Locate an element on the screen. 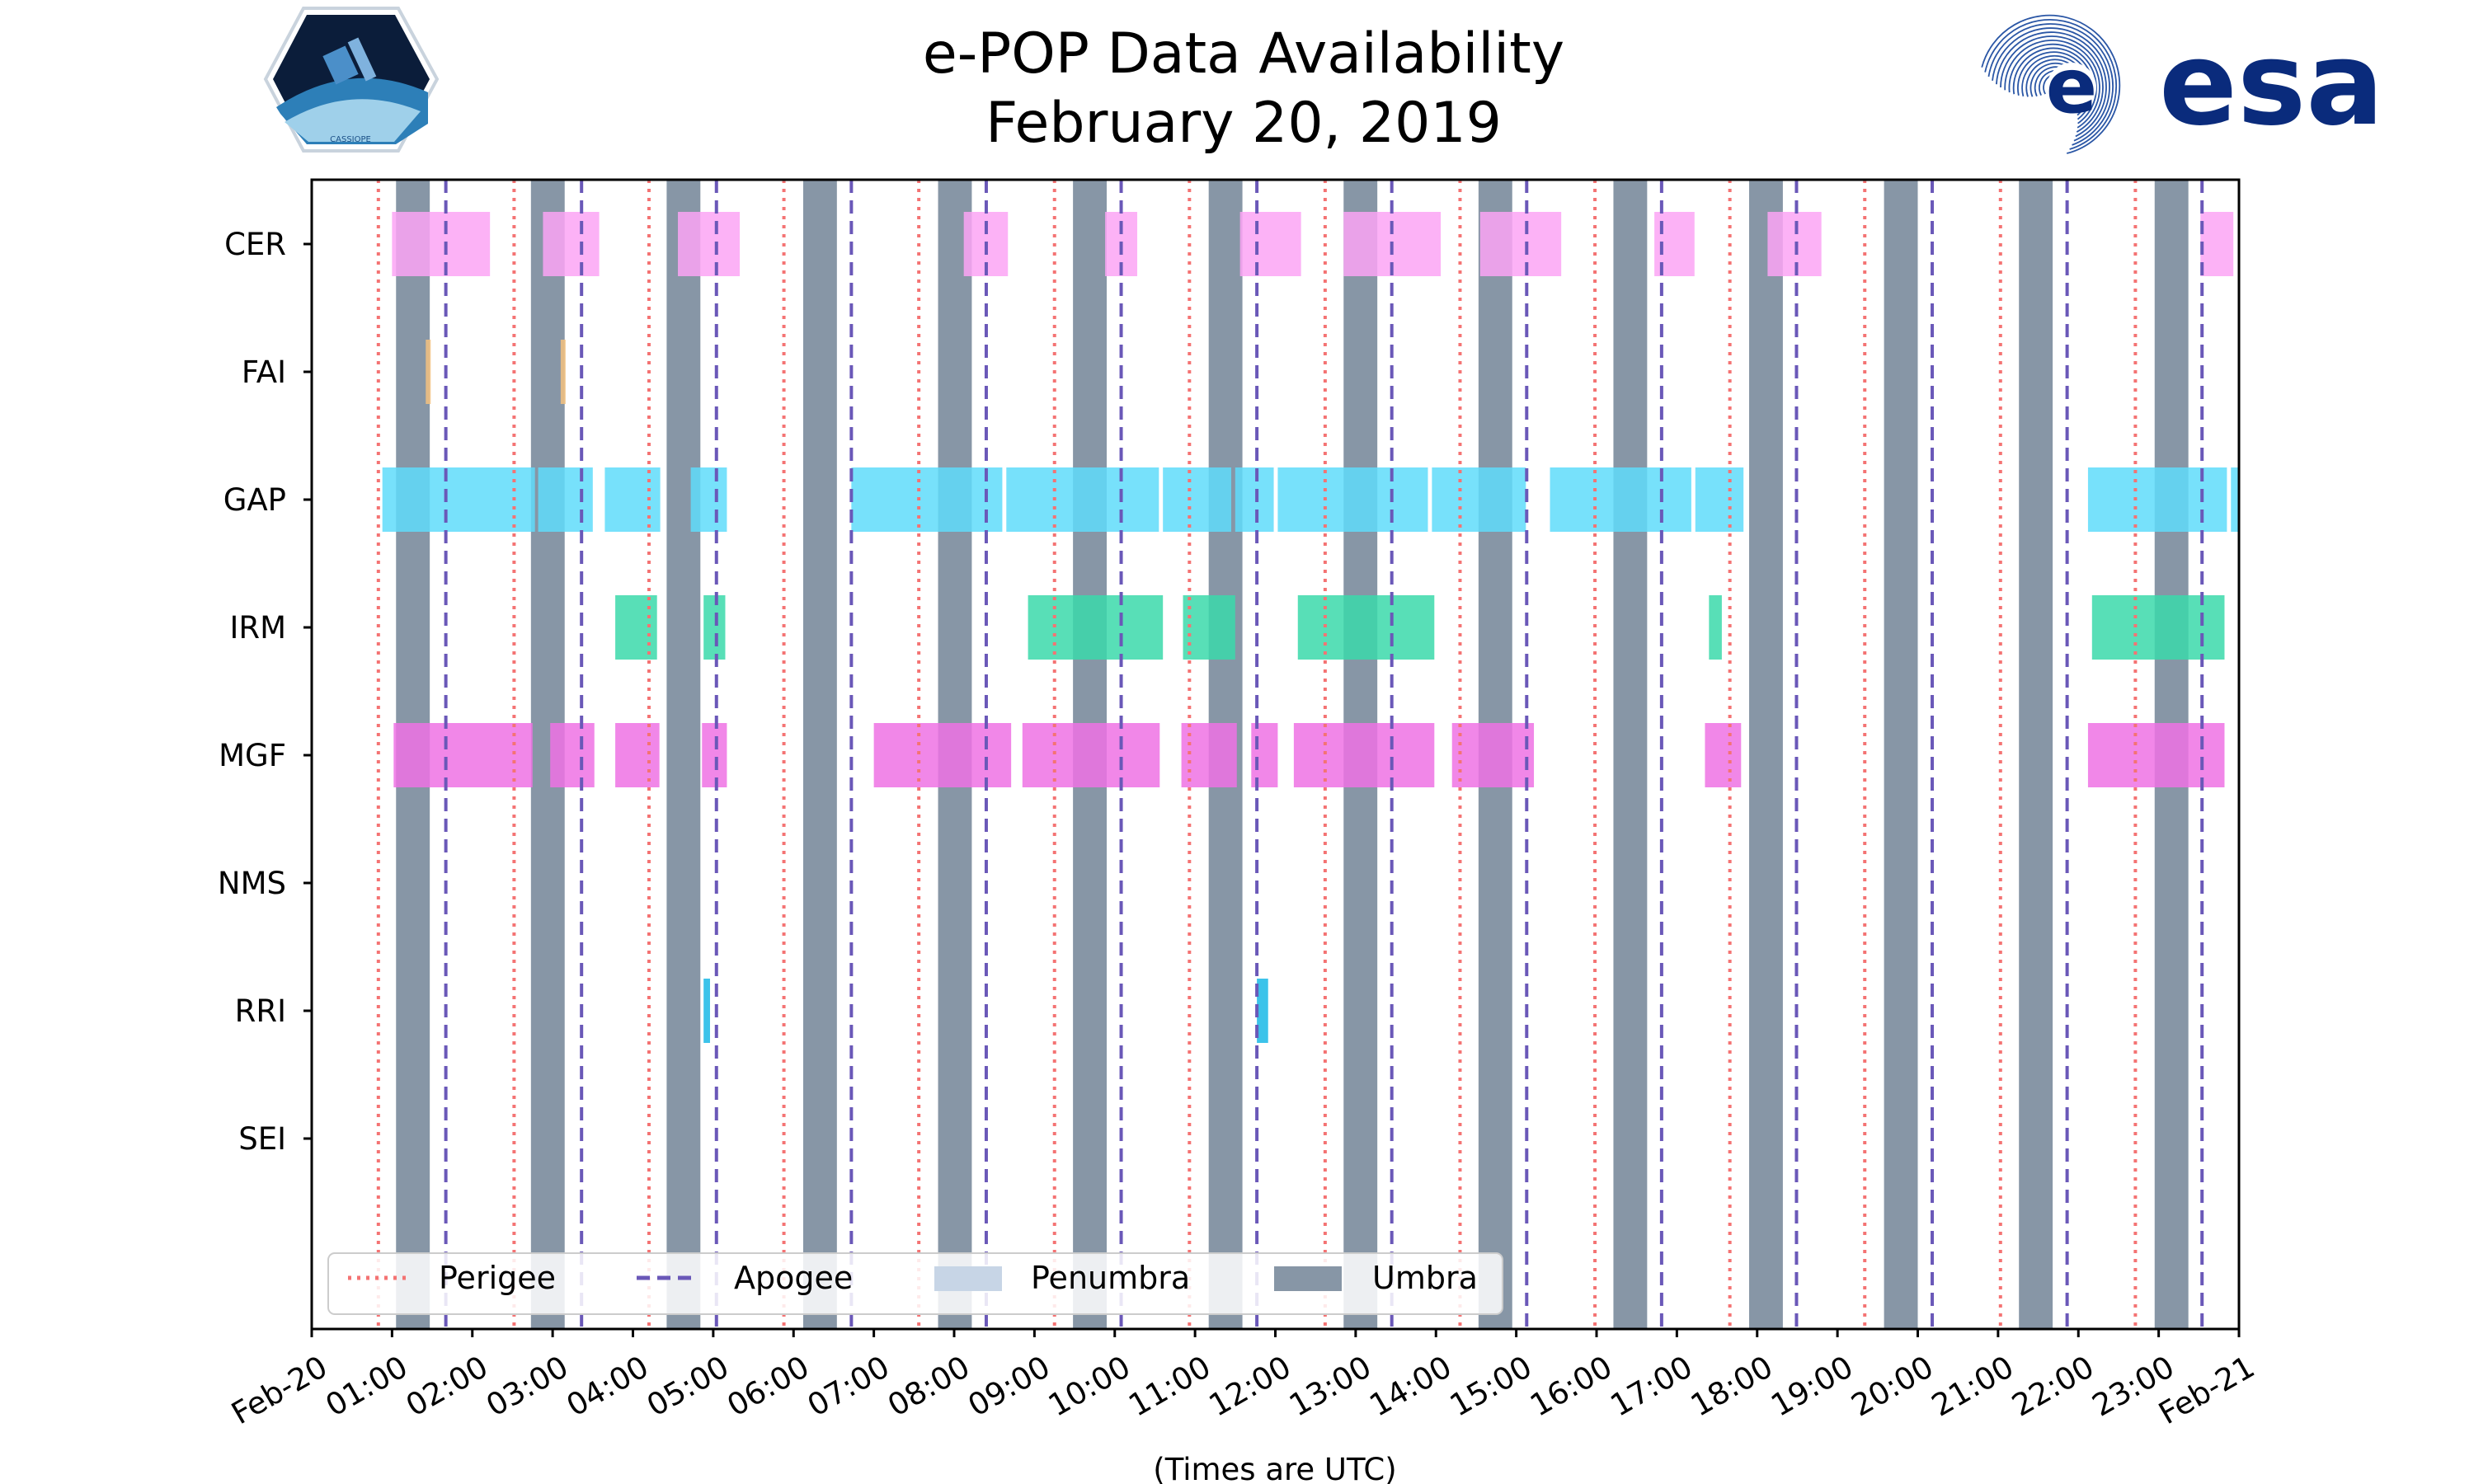 The width and height of the screenshot is (2474, 1484). esa-swirl-core is located at coordinates (2071, 87).